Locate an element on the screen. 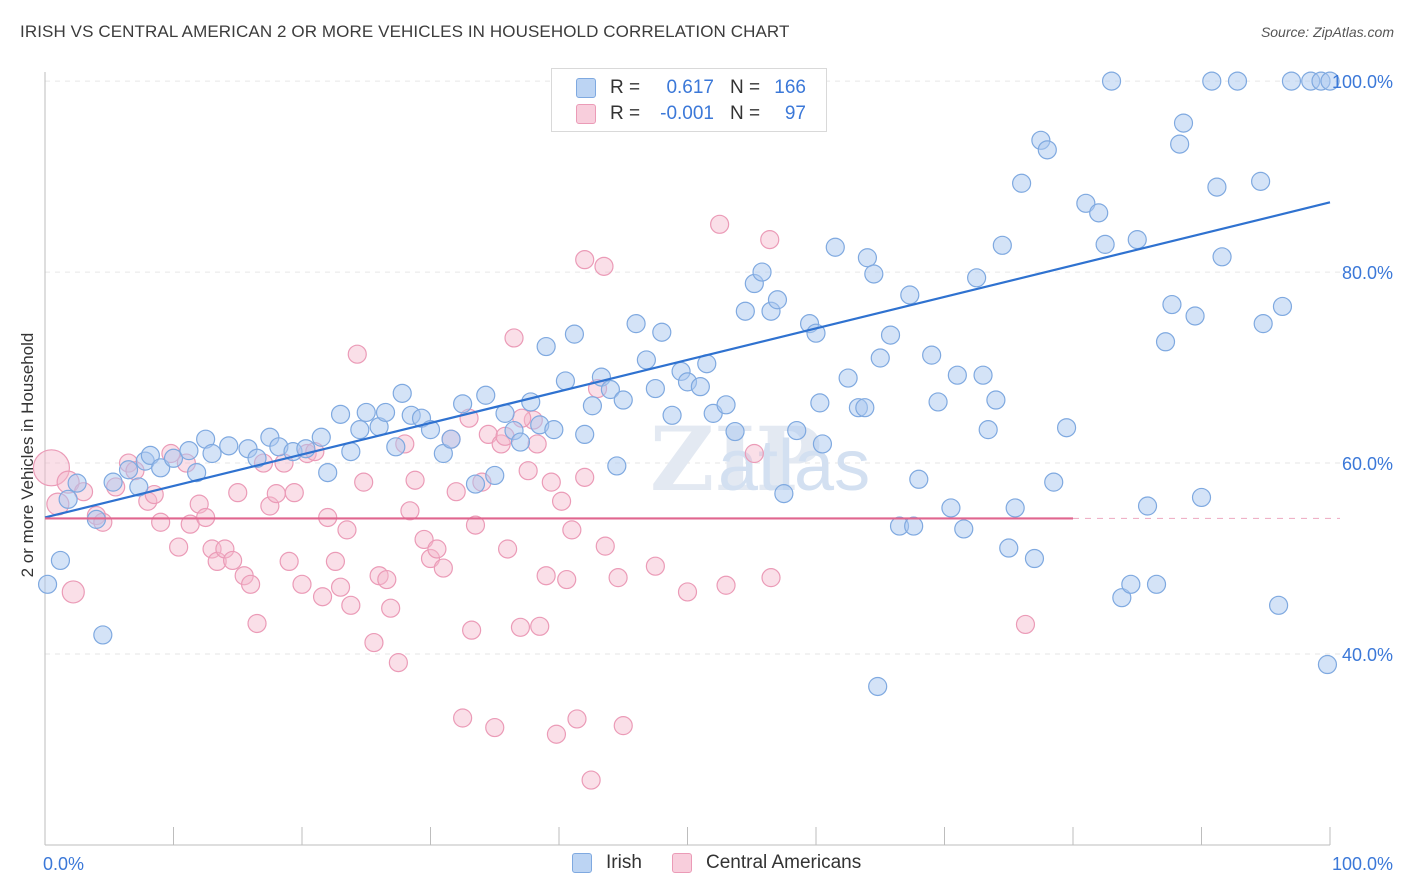 The width and height of the screenshot is (1406, 892). series-legend-irish: Irish is located at coordinates (607, 863).